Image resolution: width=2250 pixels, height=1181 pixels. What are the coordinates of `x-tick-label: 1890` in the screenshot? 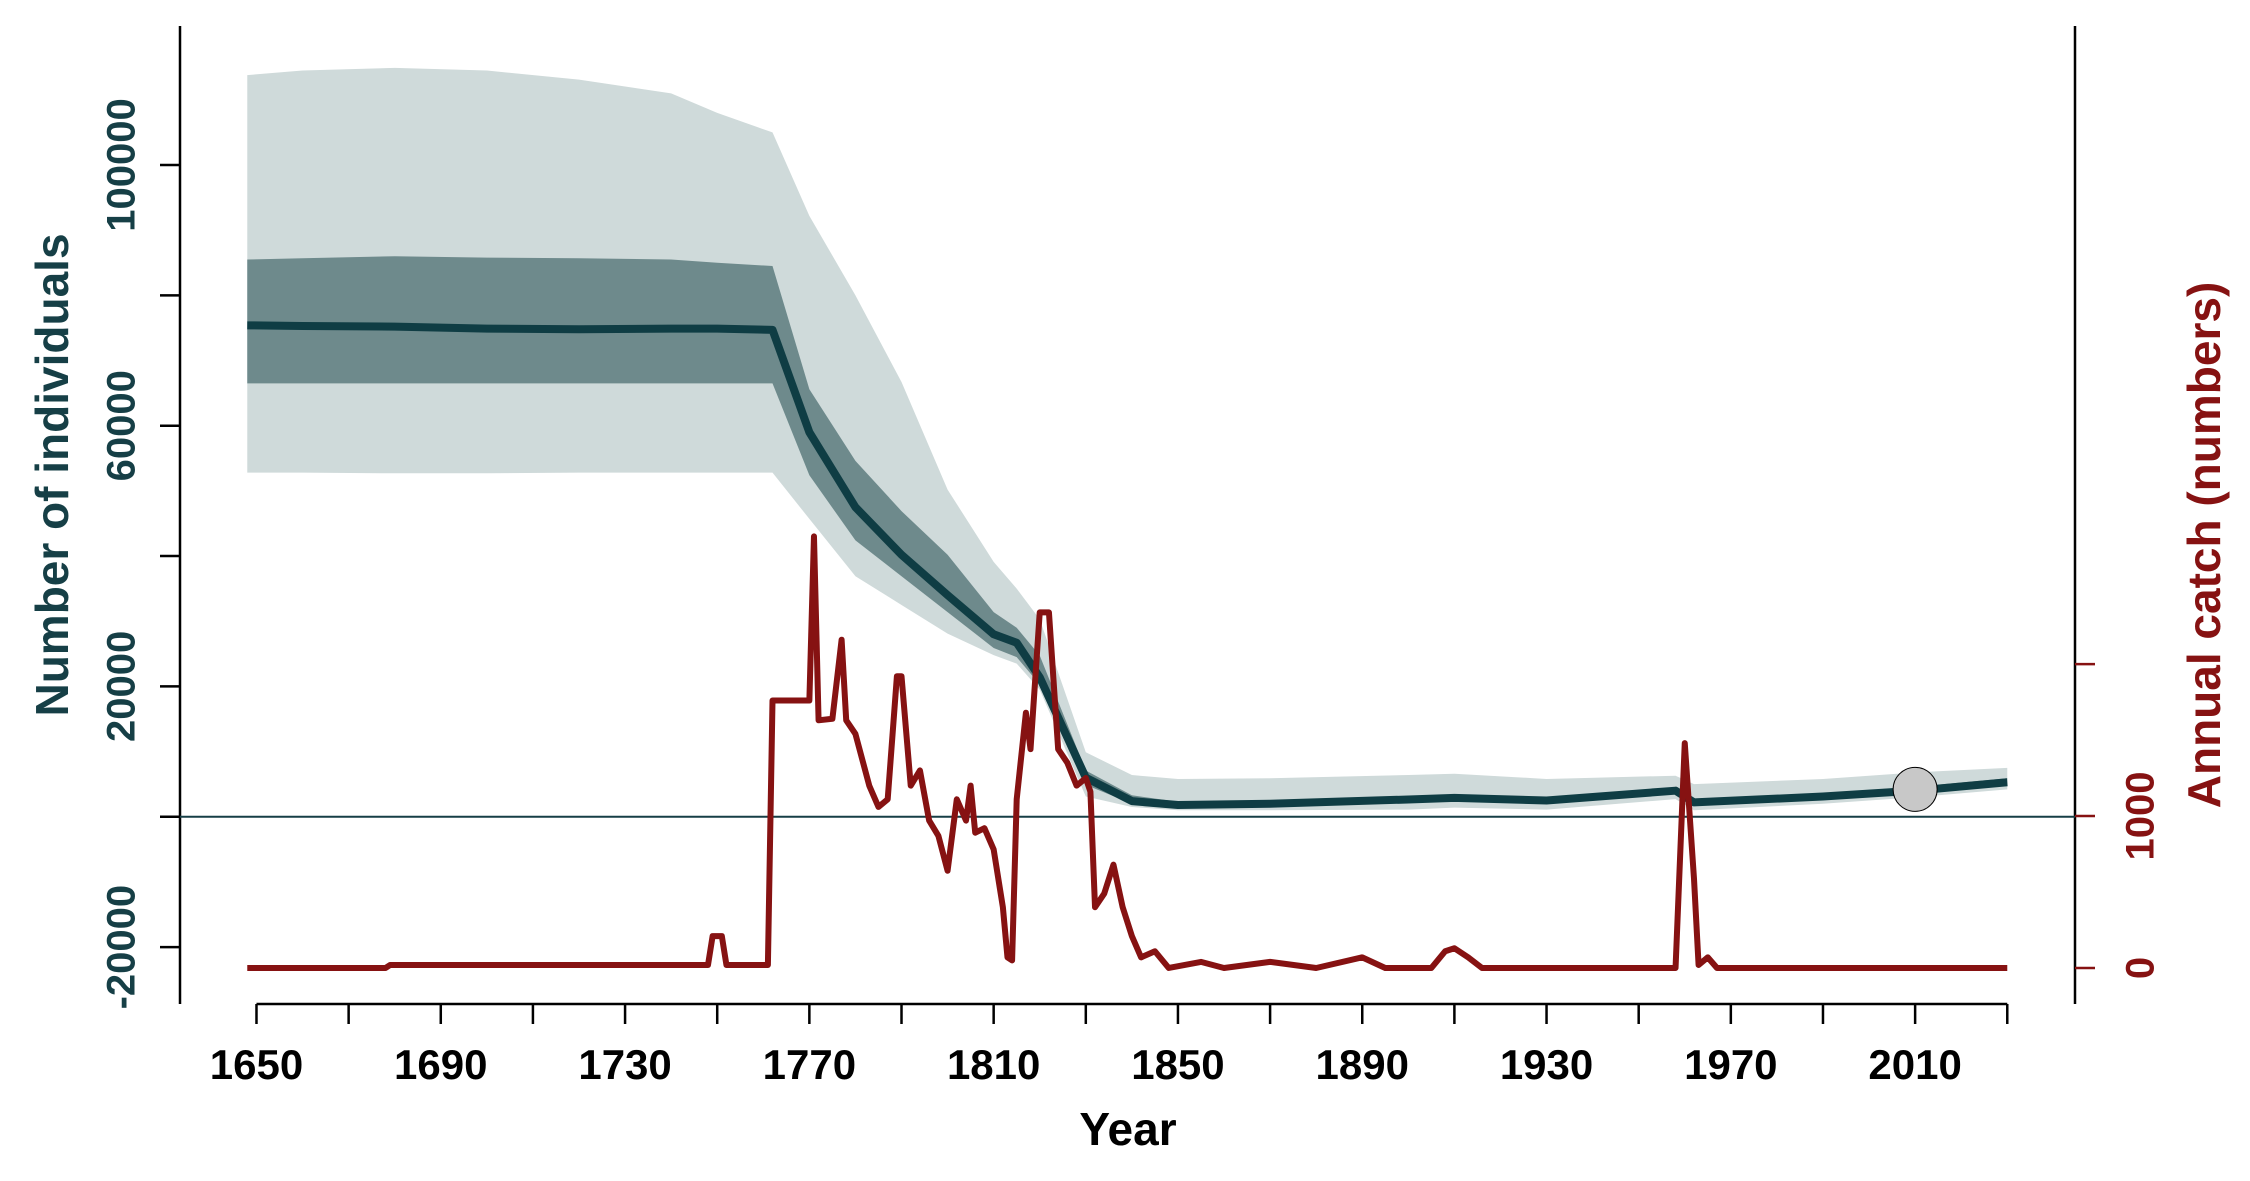 It's located at (1362, 1064).